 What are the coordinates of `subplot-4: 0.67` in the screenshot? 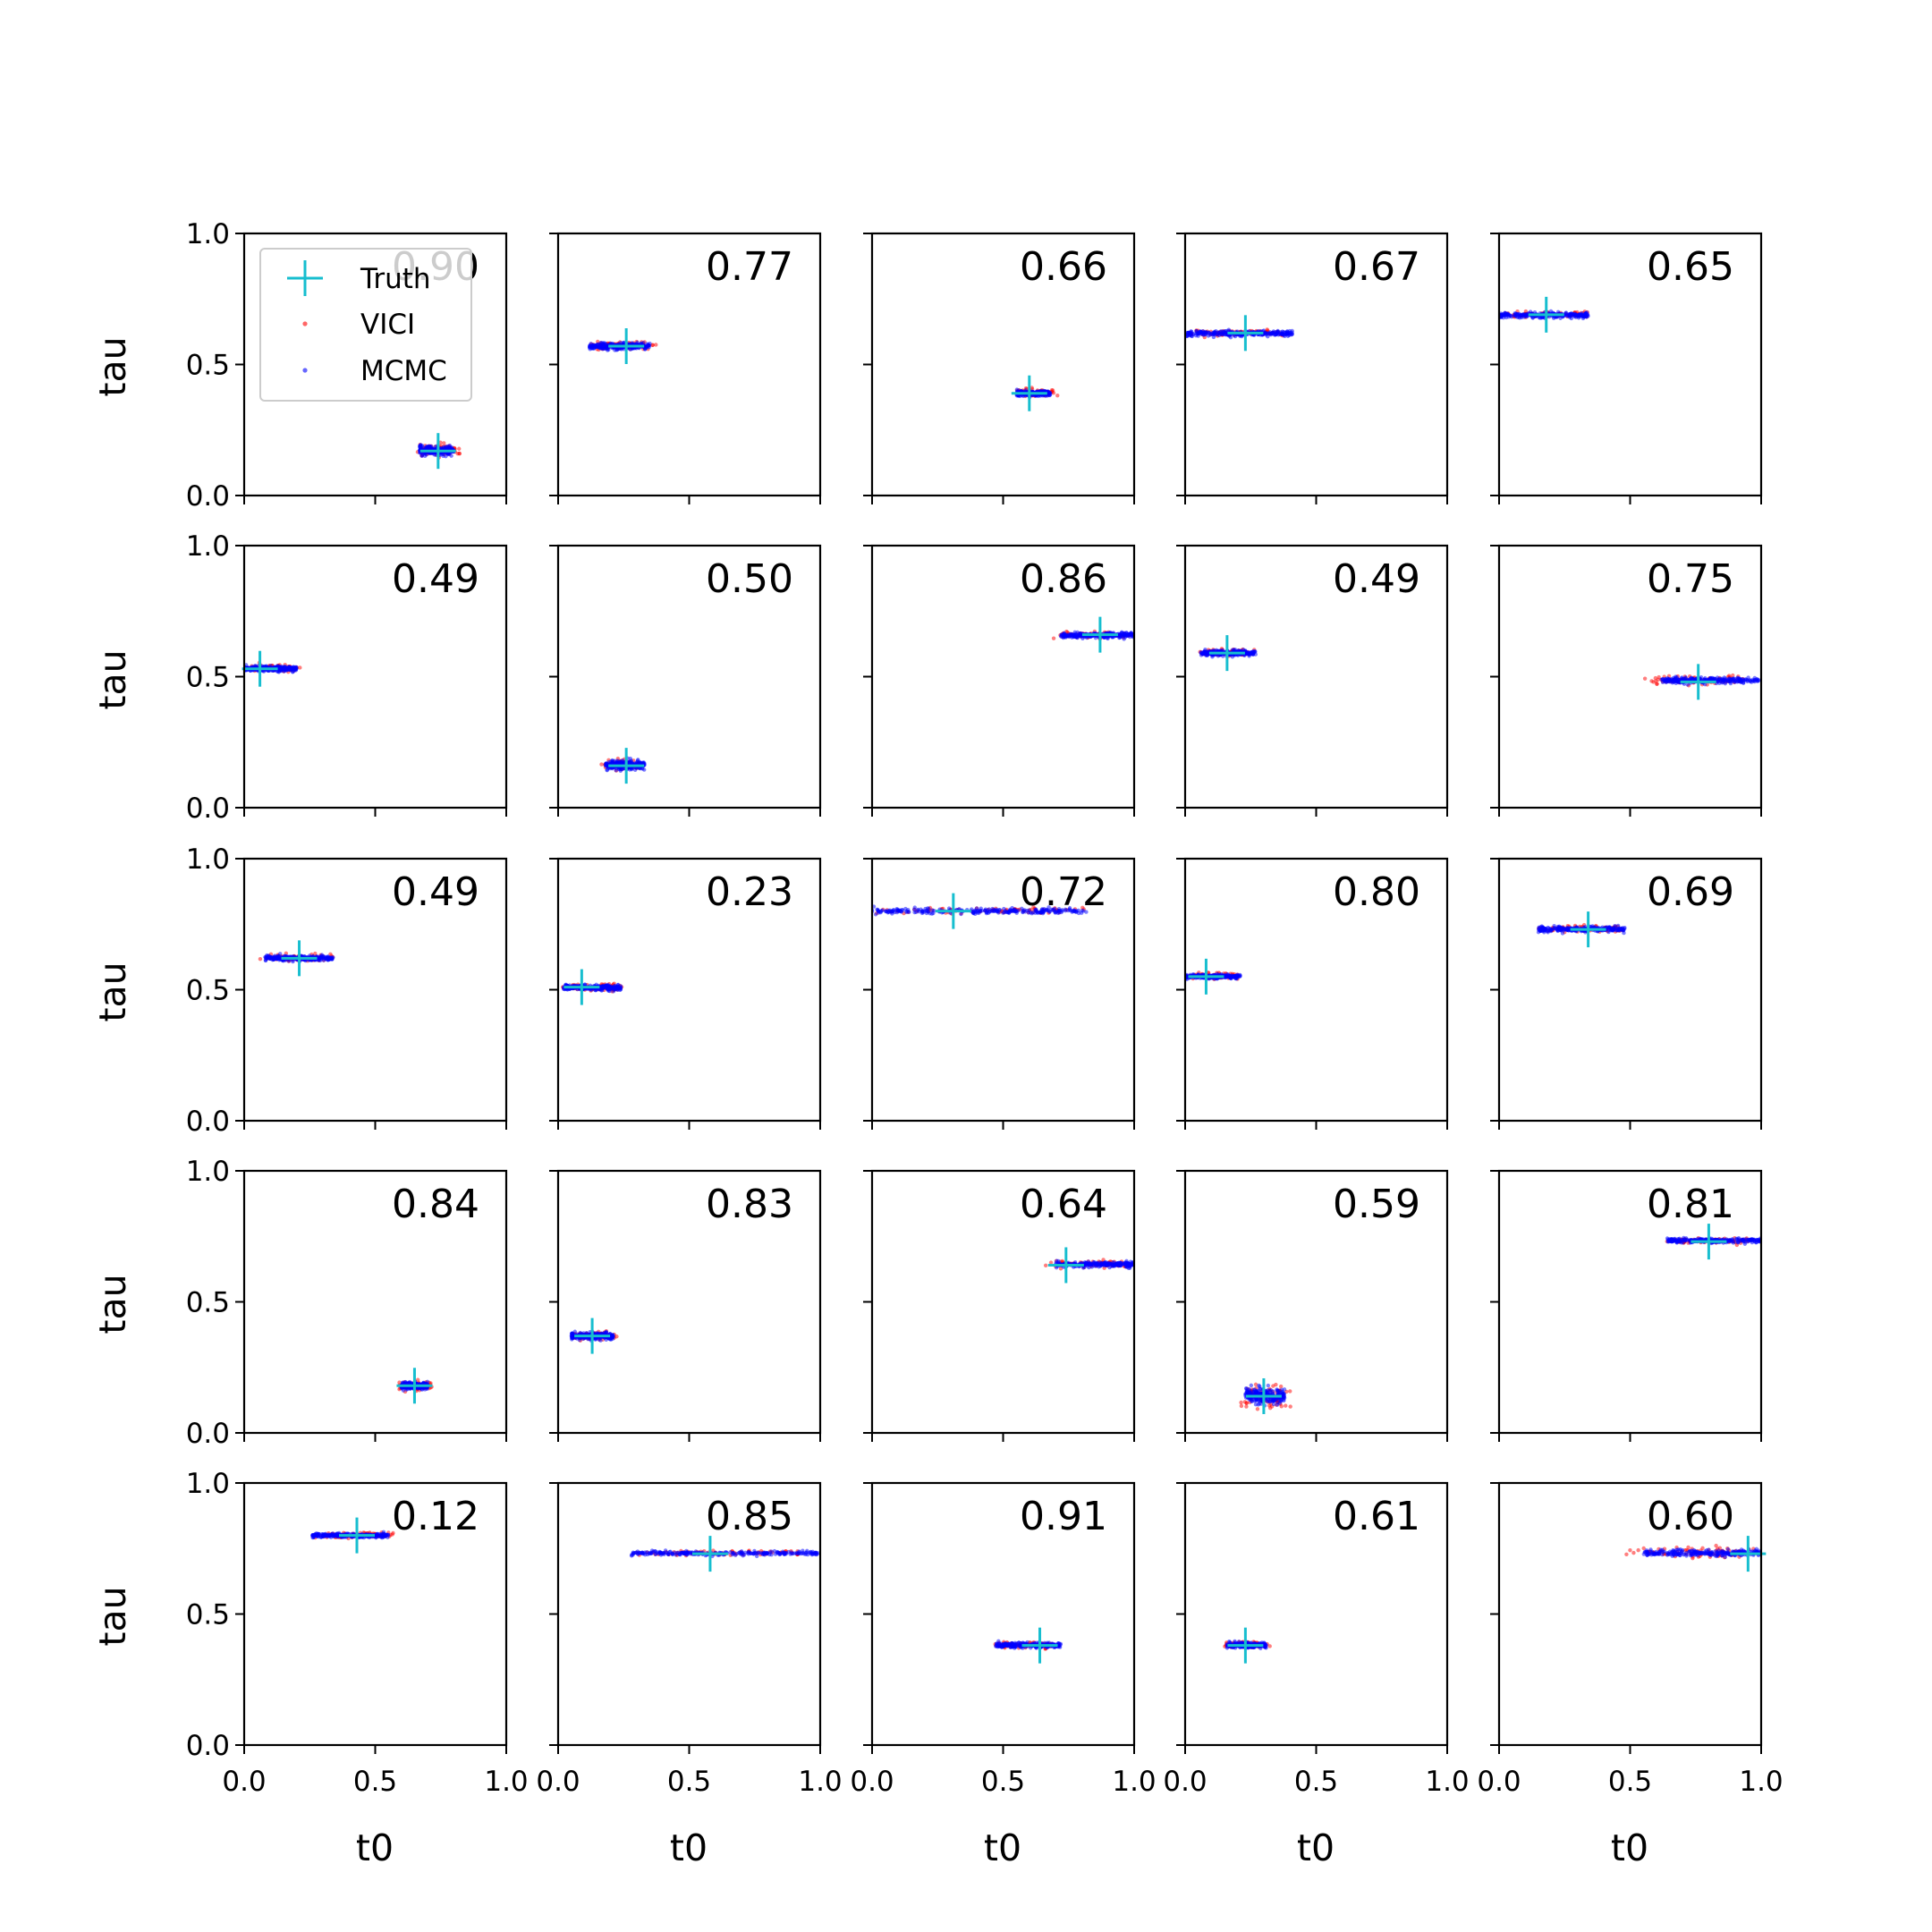 It's located at (1312, 368).